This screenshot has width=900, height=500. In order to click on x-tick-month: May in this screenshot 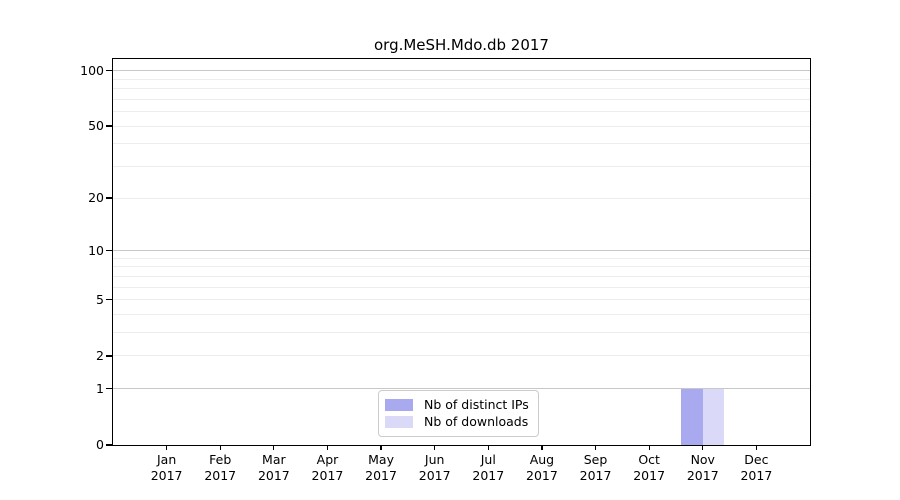, I will do `click(381, 459)`.